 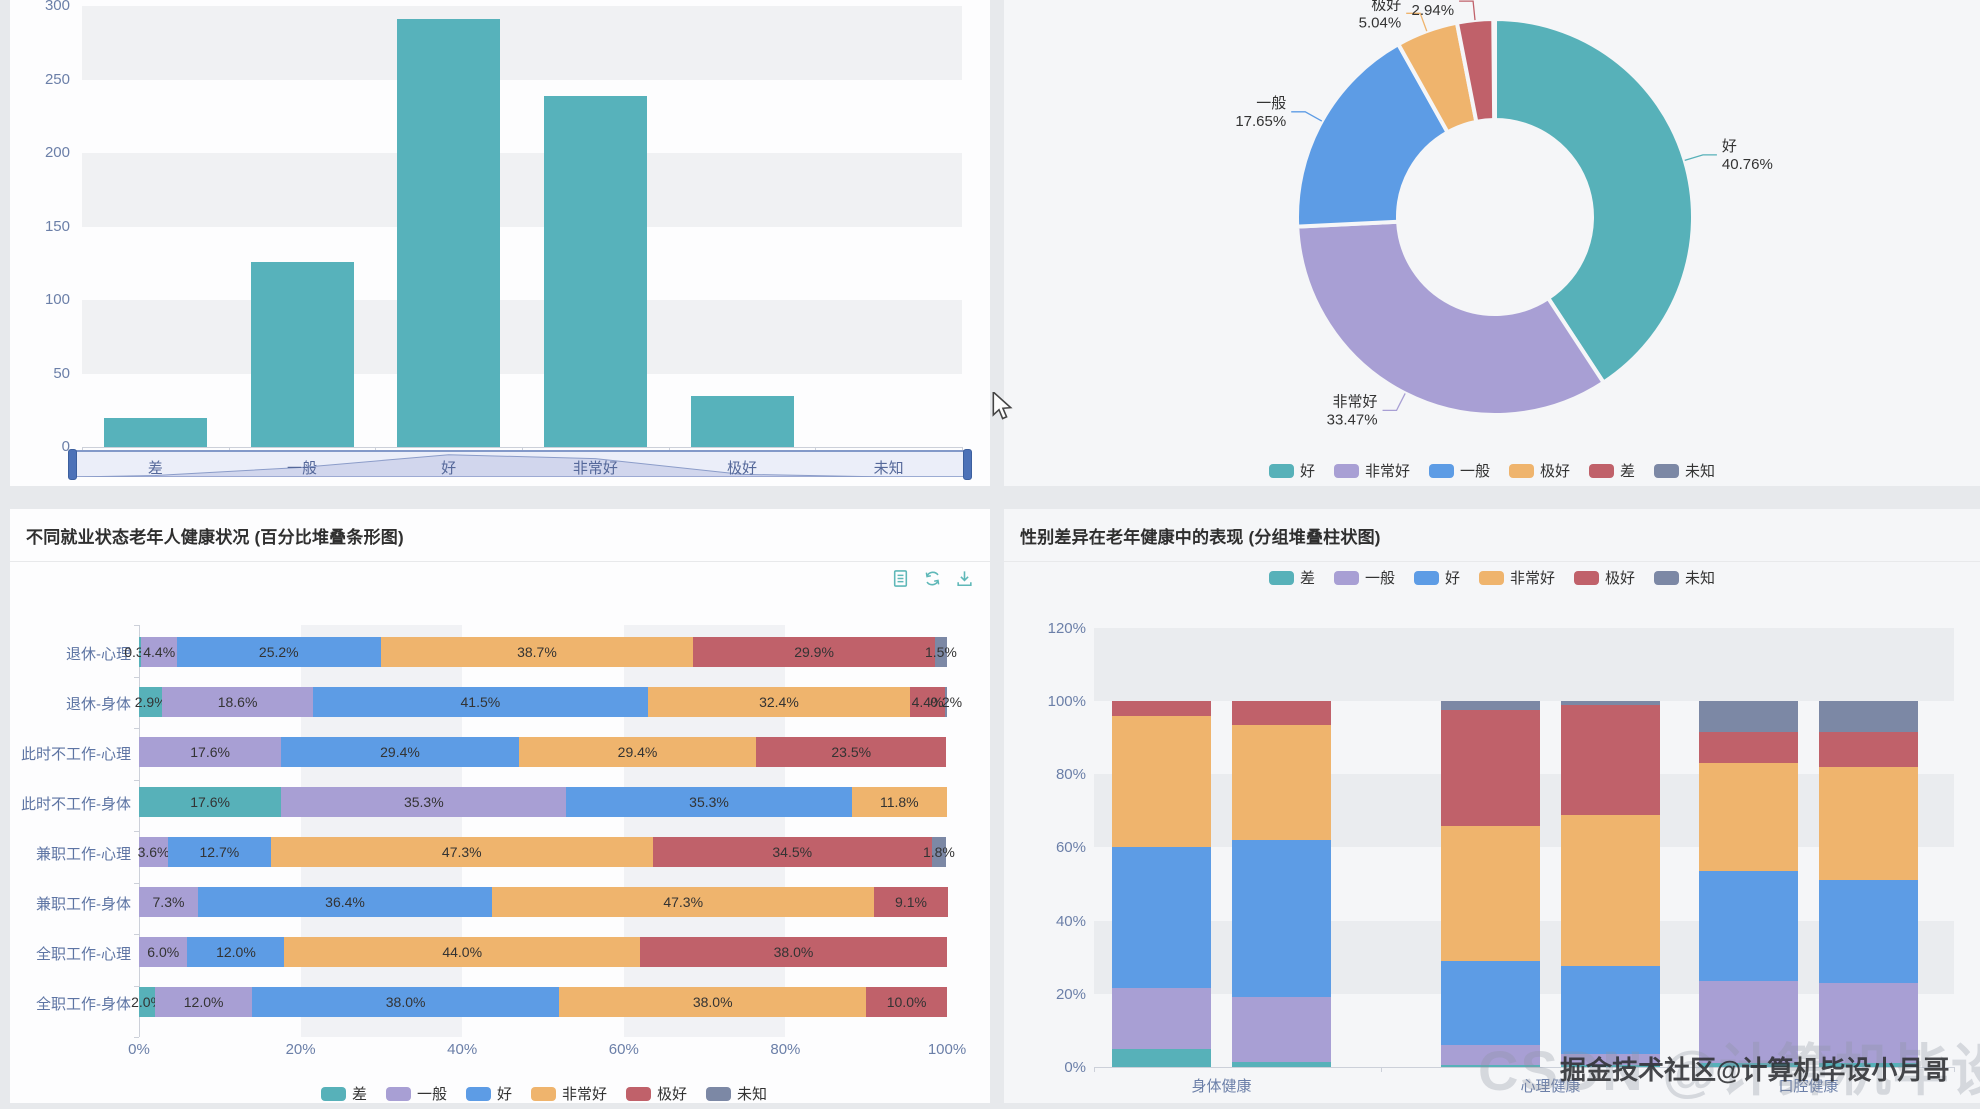 I want to click on stack-segment-非常好: 11.8%, so click(x=899, y=802).